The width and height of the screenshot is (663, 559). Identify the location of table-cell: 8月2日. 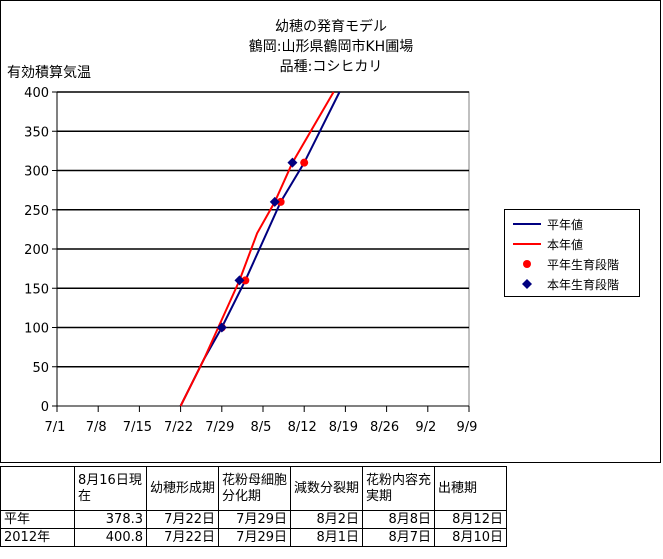
(326, 519).